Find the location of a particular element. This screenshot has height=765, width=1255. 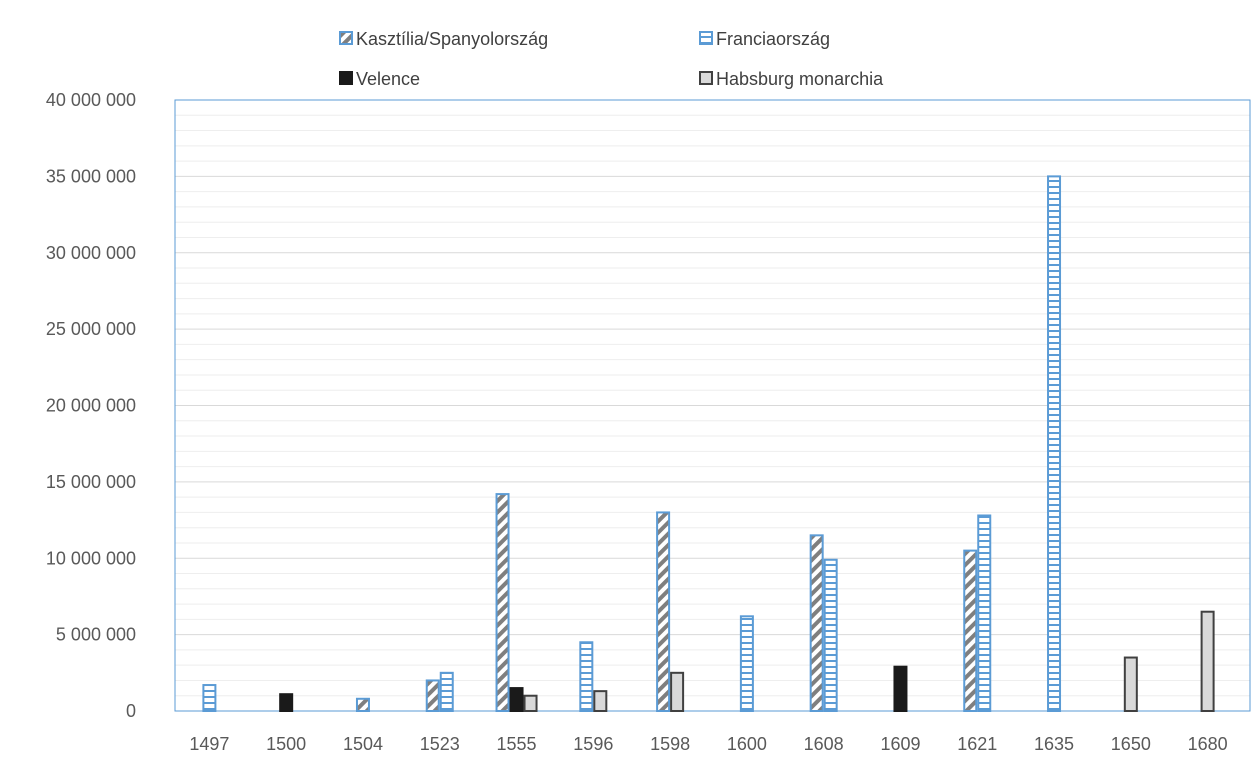

y-tick-label: 40 000 000 is located at coordinates (91, 100).